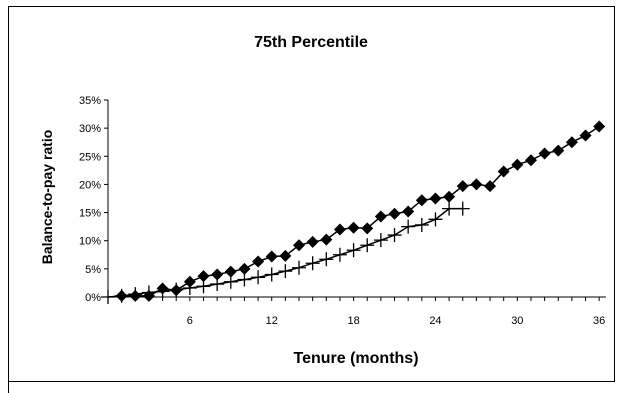  Describe the element at coordinates (93, 298) in the screenshot. I see `y-tick-label: 0%` at that location.